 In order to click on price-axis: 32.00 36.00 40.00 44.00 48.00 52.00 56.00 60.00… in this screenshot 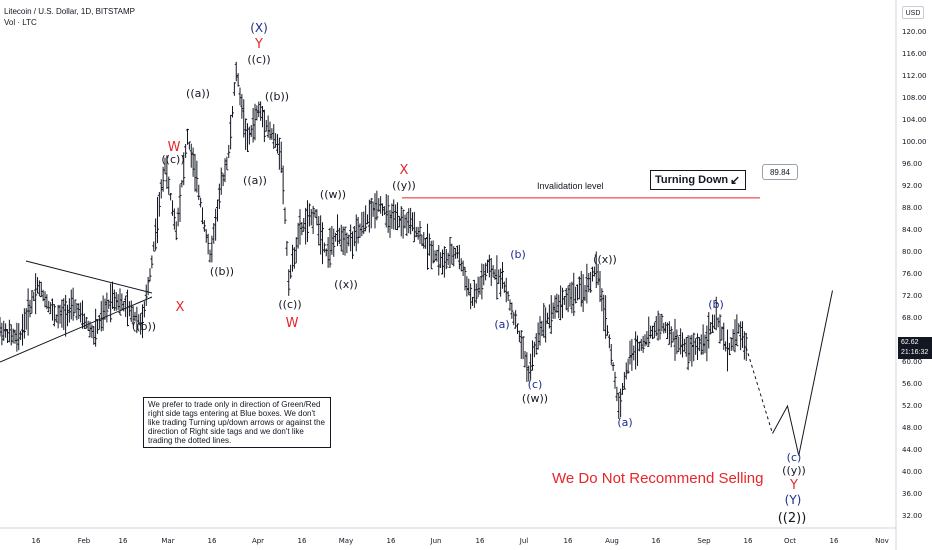, I will do `click(914, 274)`.